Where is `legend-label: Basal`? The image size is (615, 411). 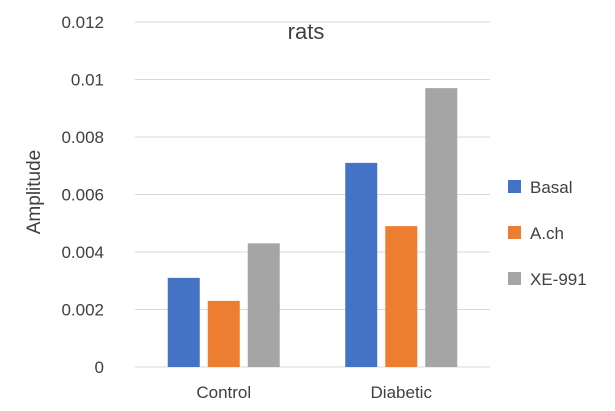
legend-label: Basal is located at coordinates (551, 187).